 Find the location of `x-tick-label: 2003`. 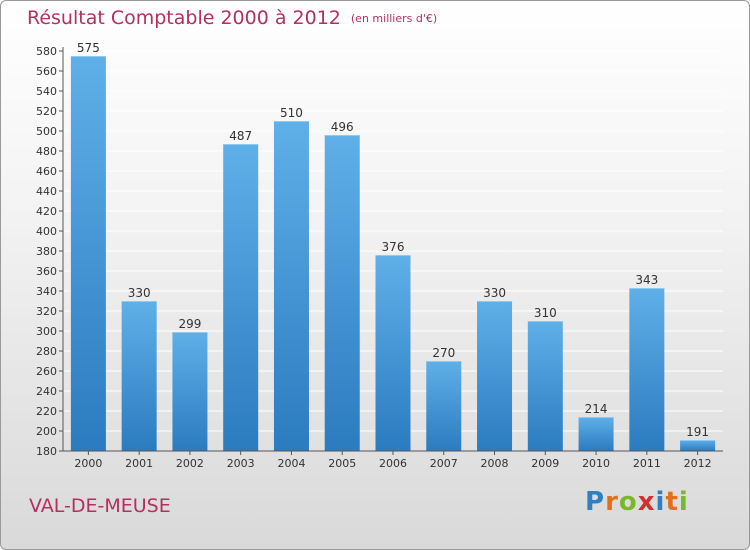

x-tick-label: 2003 is located at coordinates (241, 463).